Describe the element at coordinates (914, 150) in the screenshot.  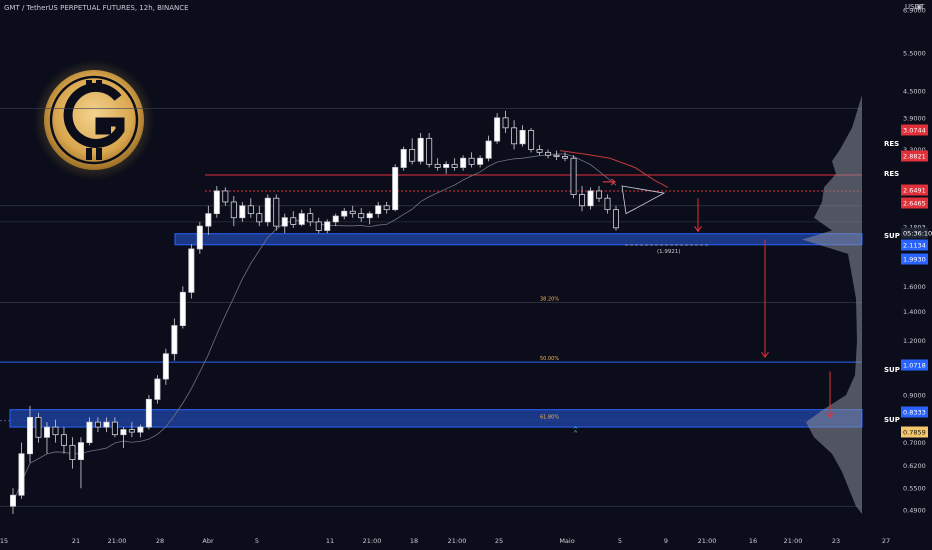
I see `y-tick-label: 3.3000` at that location.